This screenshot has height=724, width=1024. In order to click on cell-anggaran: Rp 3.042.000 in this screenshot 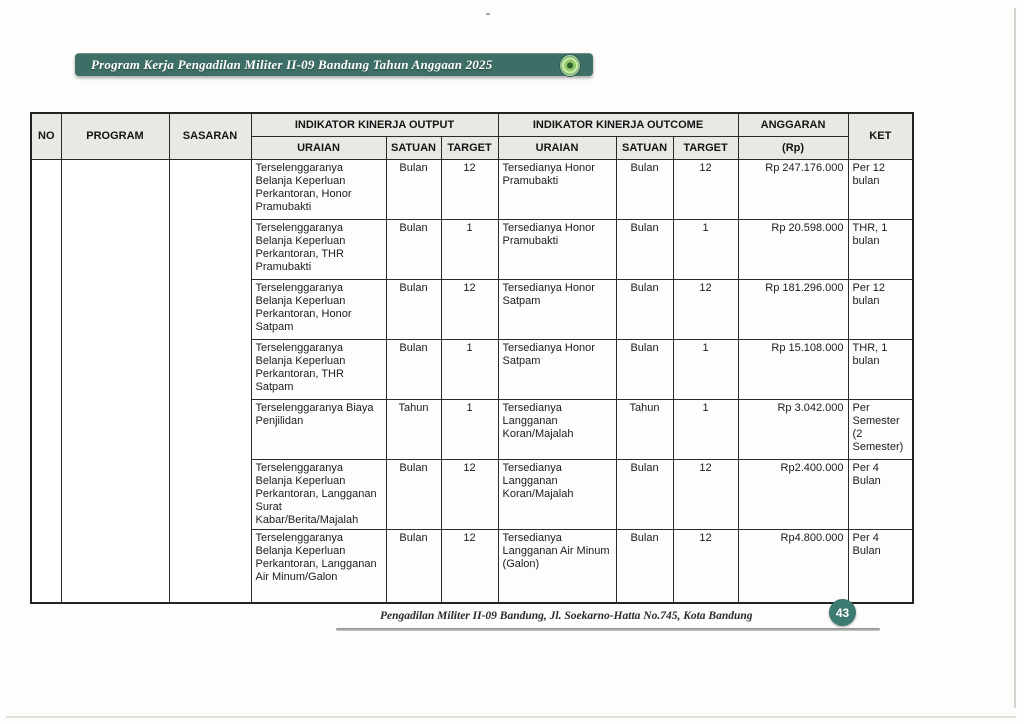, I will do `click(793, 429)`.